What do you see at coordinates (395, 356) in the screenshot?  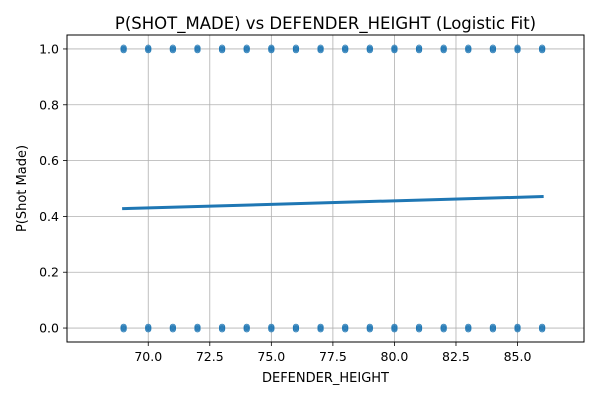 I see `x-tick-label: 80.0` at bounding box center [395, 356].